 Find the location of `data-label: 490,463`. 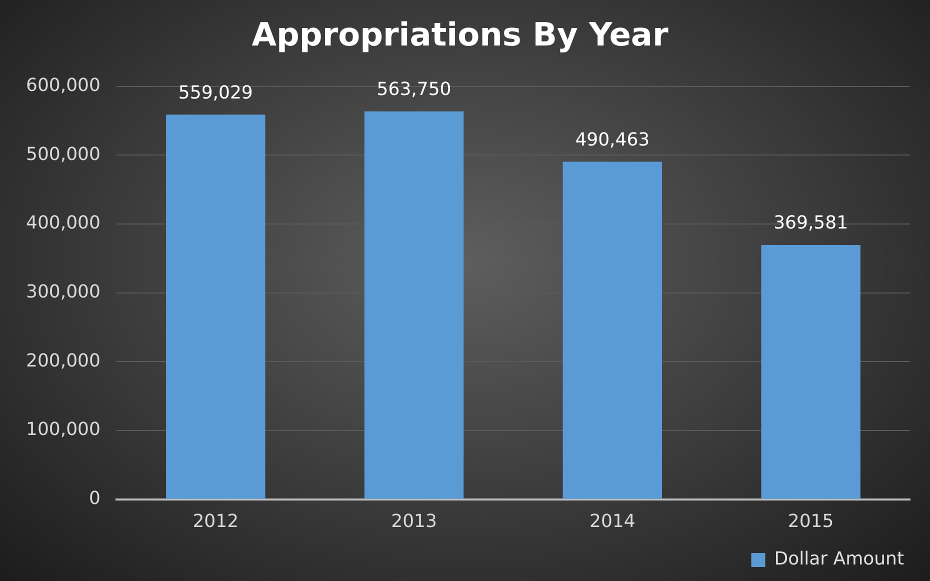

data-label: 490,463 is located at coordinates (612, 139).